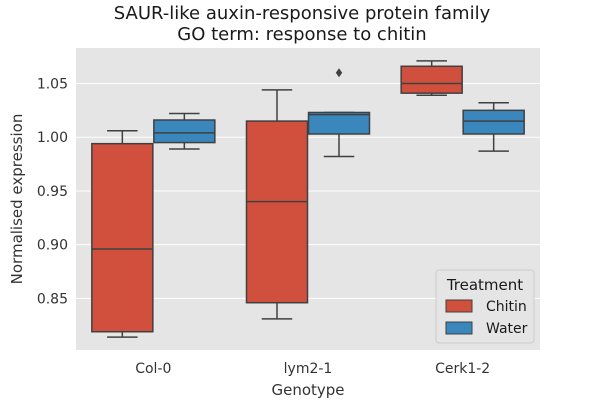 The image size is (600, 400). What do you see at coordinates (301, 34) in the screenshot?
I see `chart-subtitle: GO term: response to chitin` at bounding box center [301, 34].